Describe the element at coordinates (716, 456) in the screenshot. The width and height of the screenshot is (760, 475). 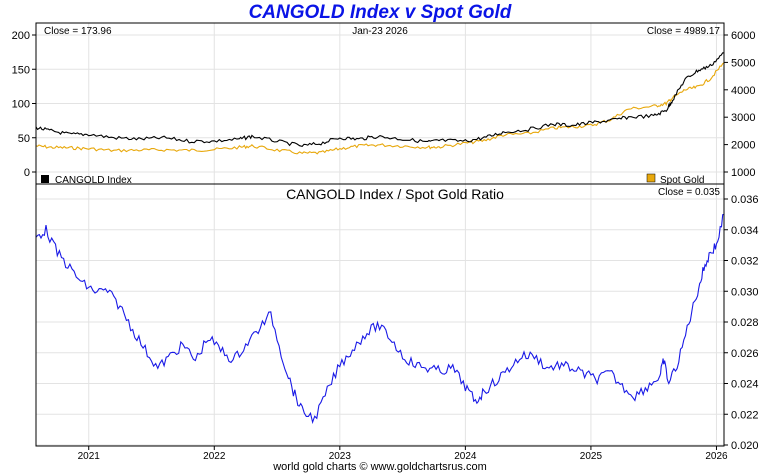
I see `x-tick-label: 2026` at that location.